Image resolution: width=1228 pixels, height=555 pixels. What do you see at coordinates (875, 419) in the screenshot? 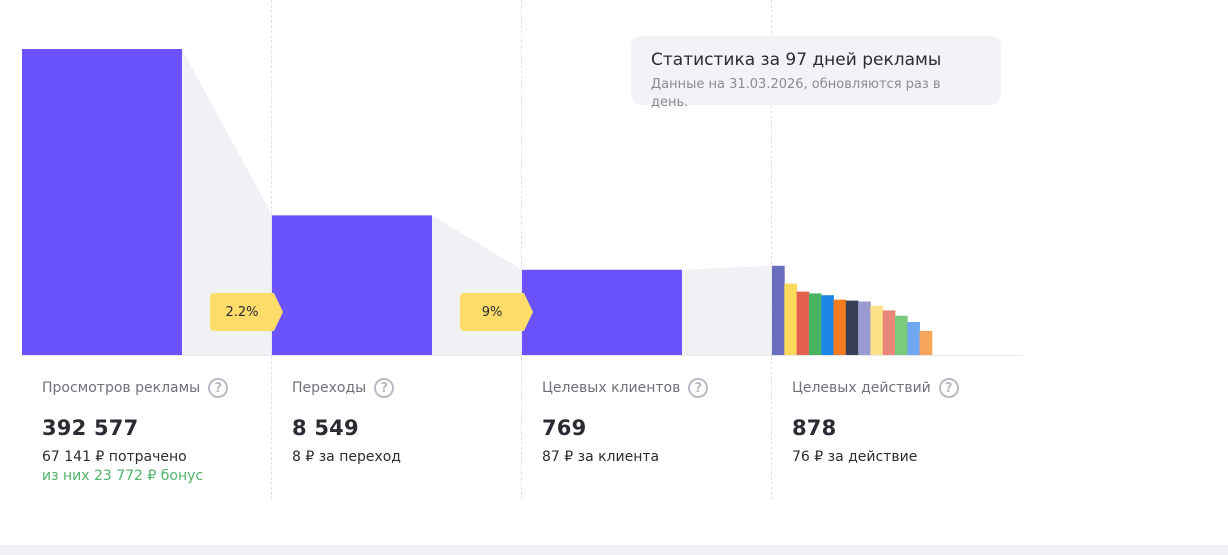
I see `metric-actions: Целевых действий ? 878 76 ₽ за действие` at bounding box center [875, 419].